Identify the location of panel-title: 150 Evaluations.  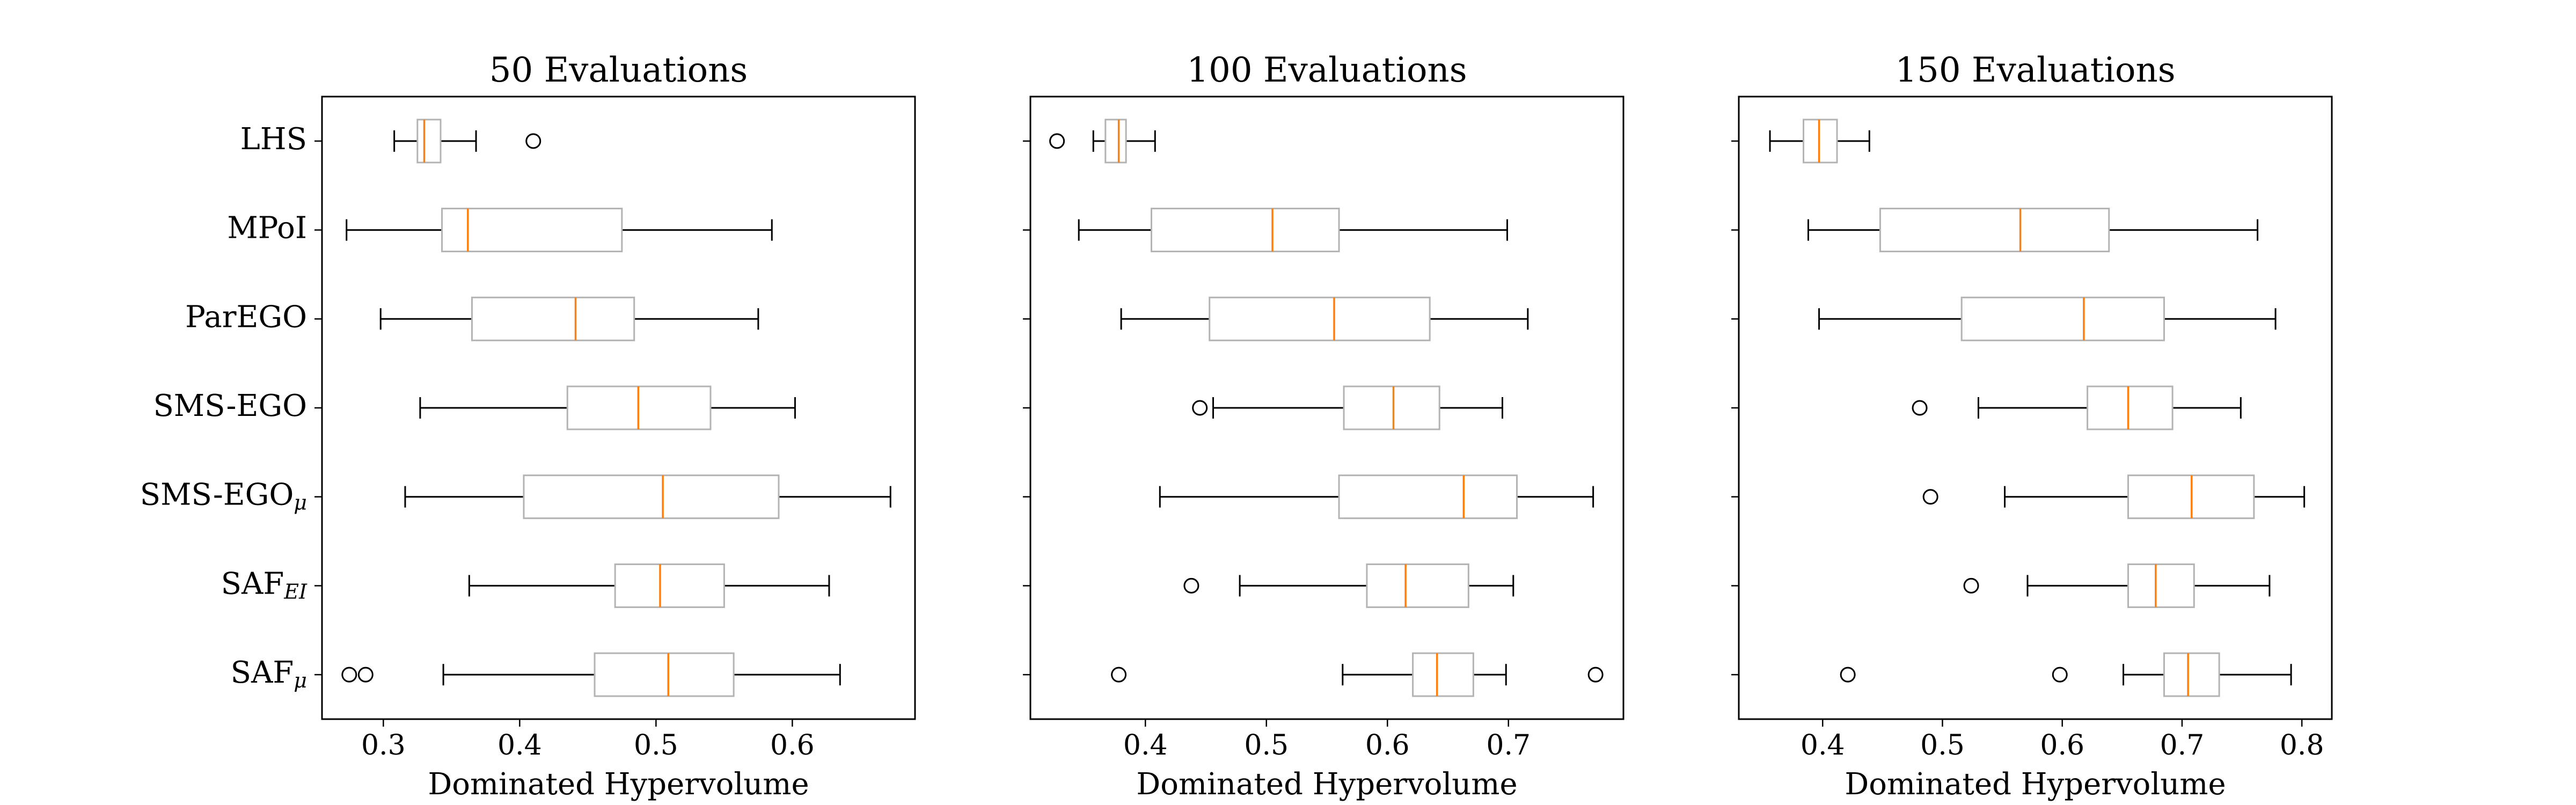
(2035, 70).